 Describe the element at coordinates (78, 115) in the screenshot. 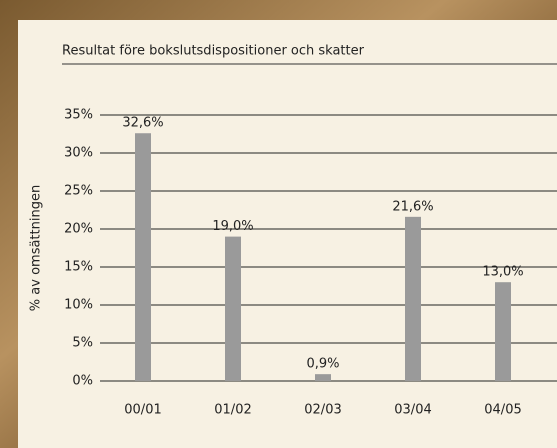

I see `y-tick-label: 35%` at that location.